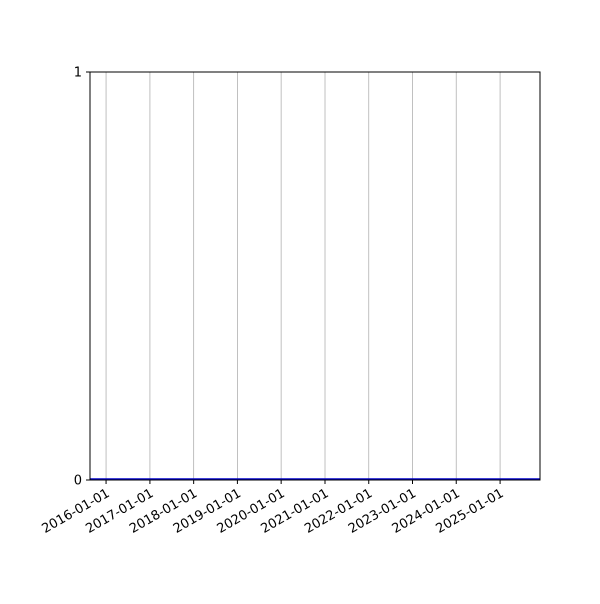 This screenshot has height=604, width=600. What do you see at coordinates (78, 73) in the screenshot?
I see `y-tick-label: 1` at bounding box center [78, 73].